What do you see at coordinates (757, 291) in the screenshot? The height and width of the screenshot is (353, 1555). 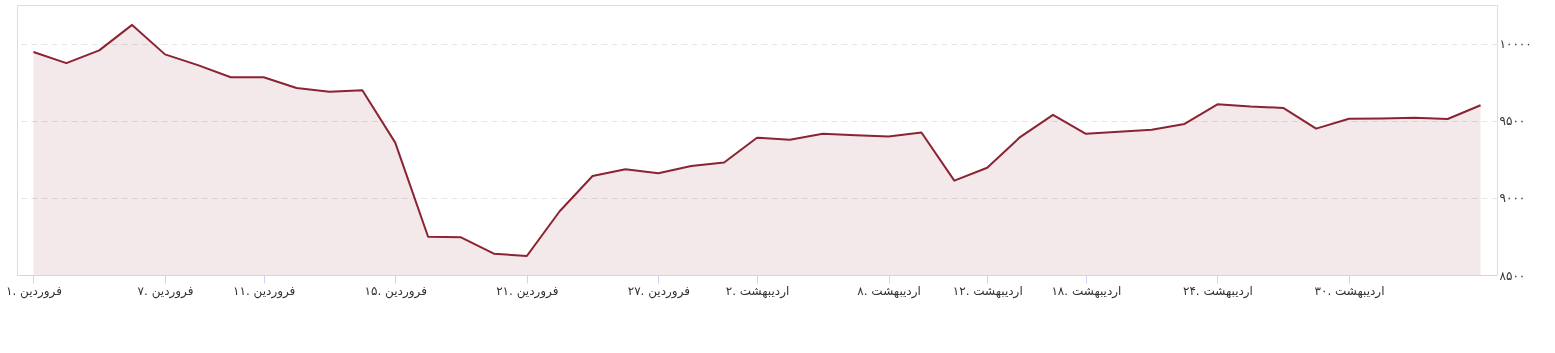 I see `x-tick-label: ۲. اردیبهشت` at bounding box center [757, 291].